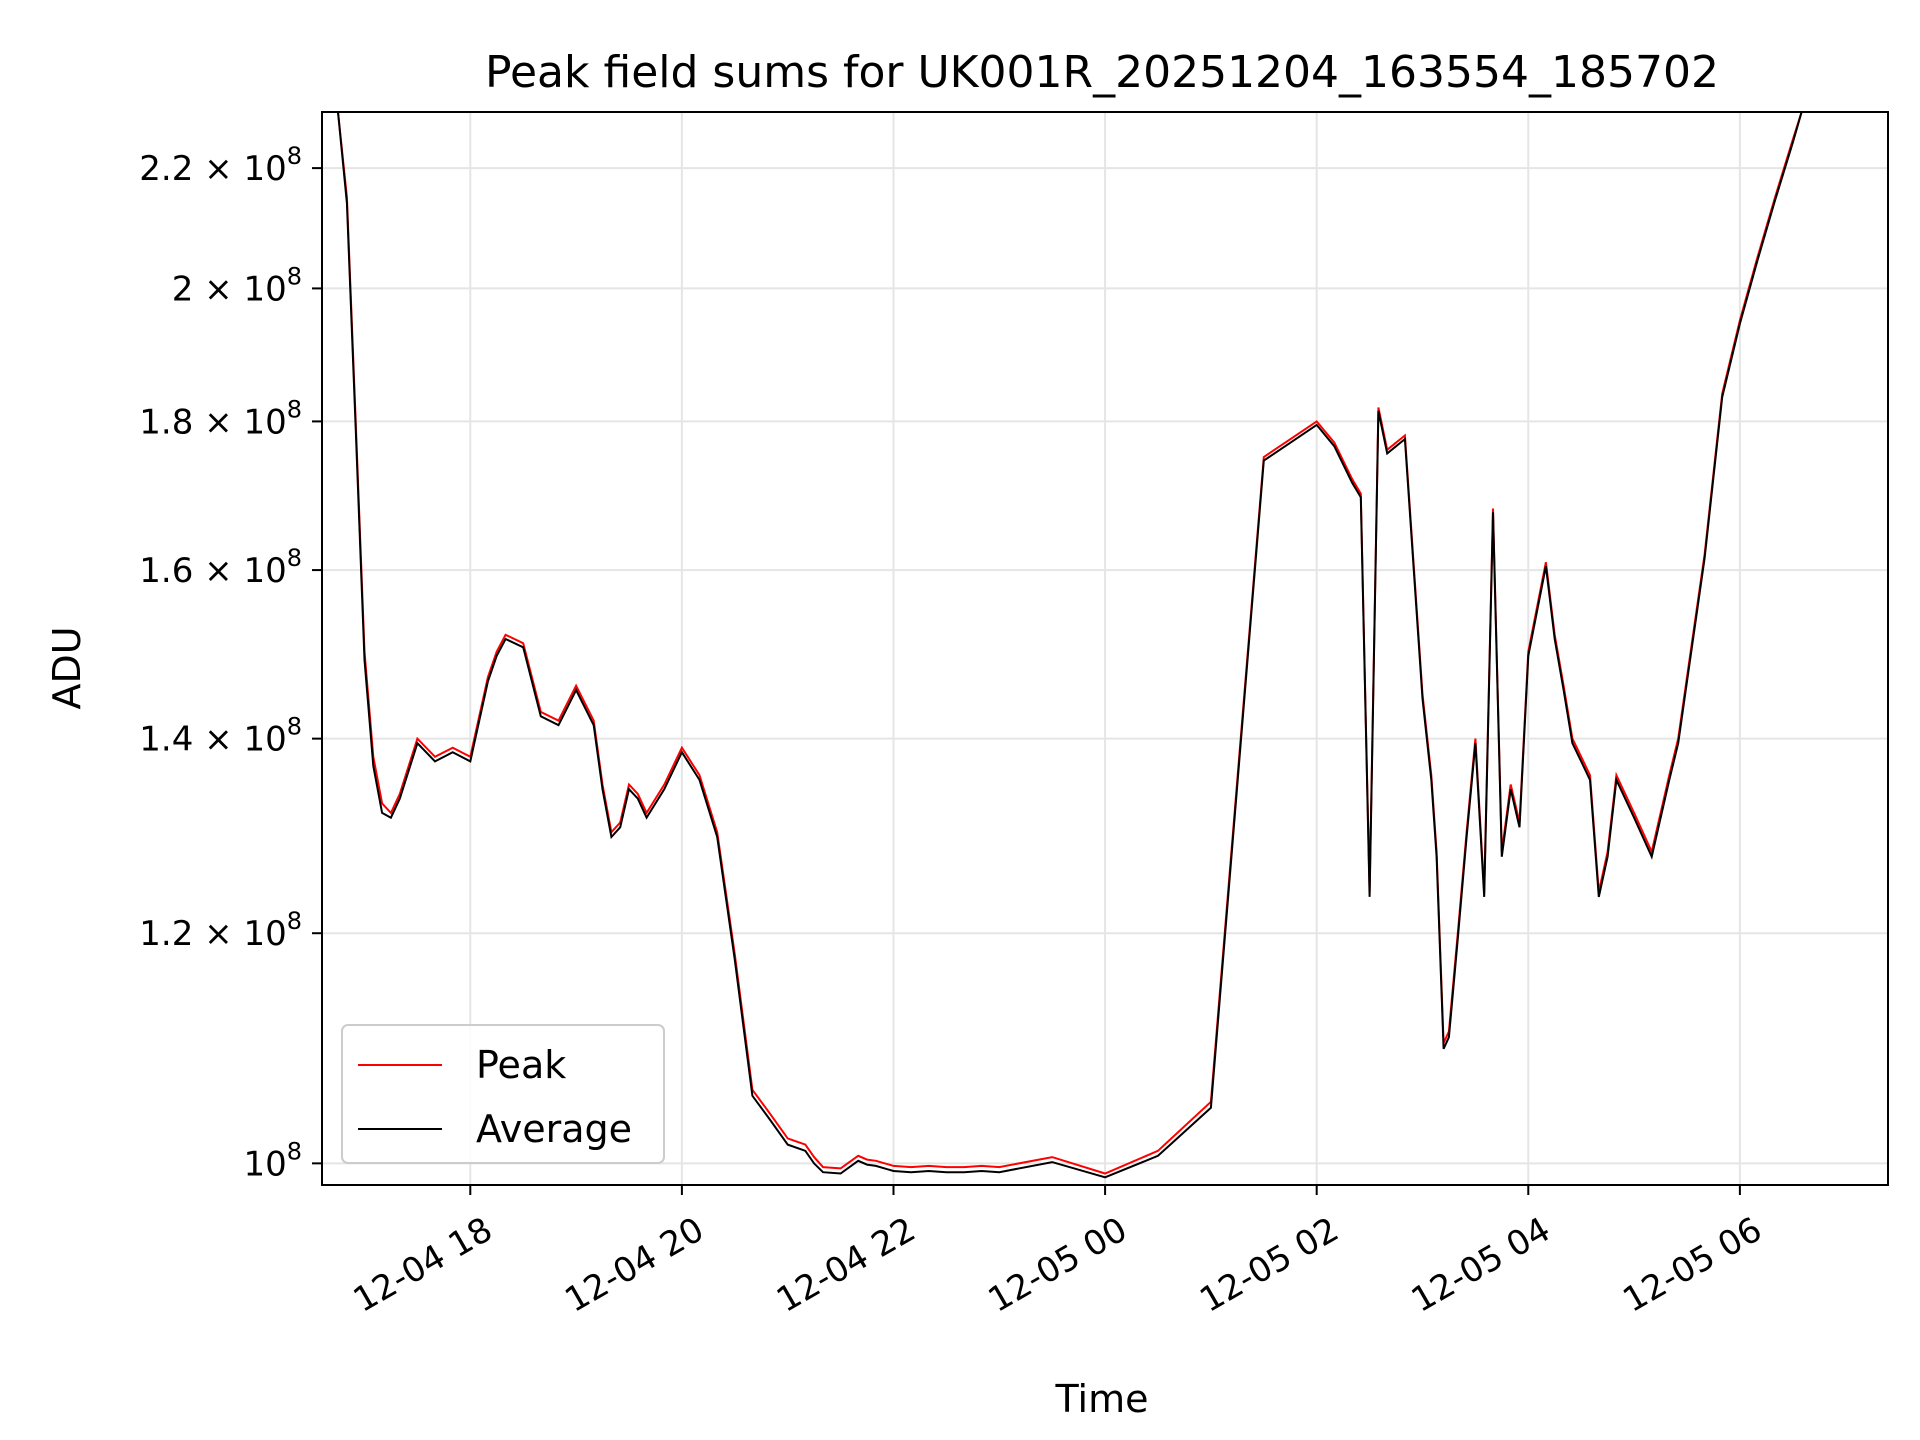  What do you see at coordinates (846, 1265) in the screenshot?
I see `x-tick-label: 12-04 22` at bounding box center [846, 1265].